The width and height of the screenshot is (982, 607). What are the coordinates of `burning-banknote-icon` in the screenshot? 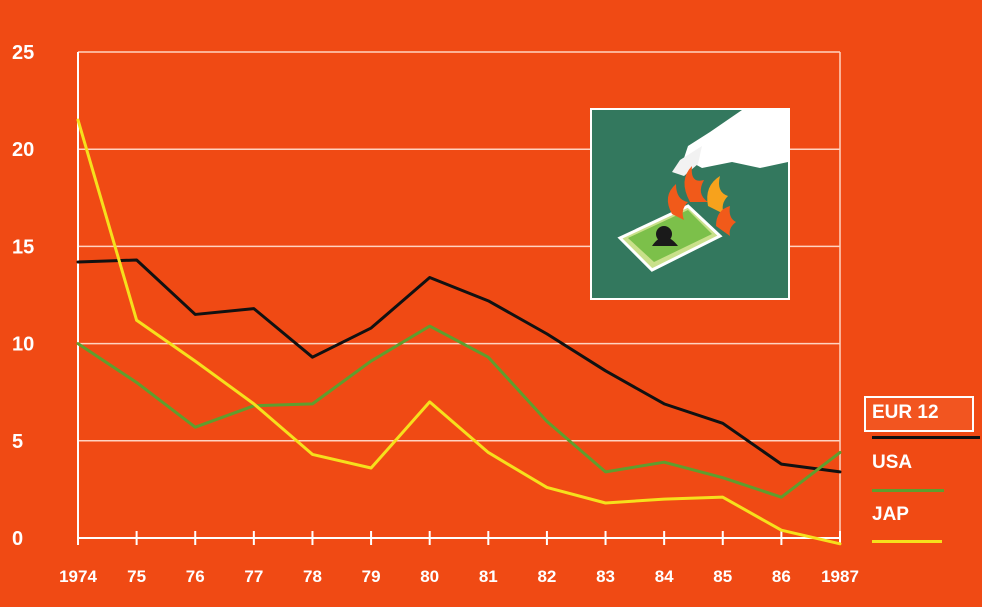 It's located at (702, 191).